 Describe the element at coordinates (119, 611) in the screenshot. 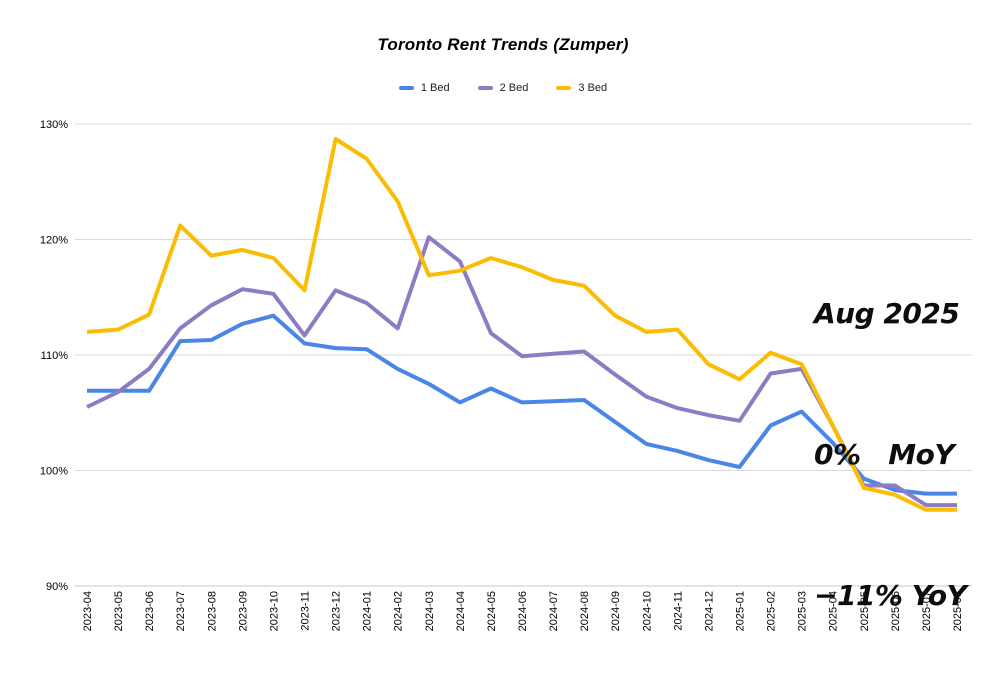

I see `x-tick-2023-05: 2023-05` at that location.